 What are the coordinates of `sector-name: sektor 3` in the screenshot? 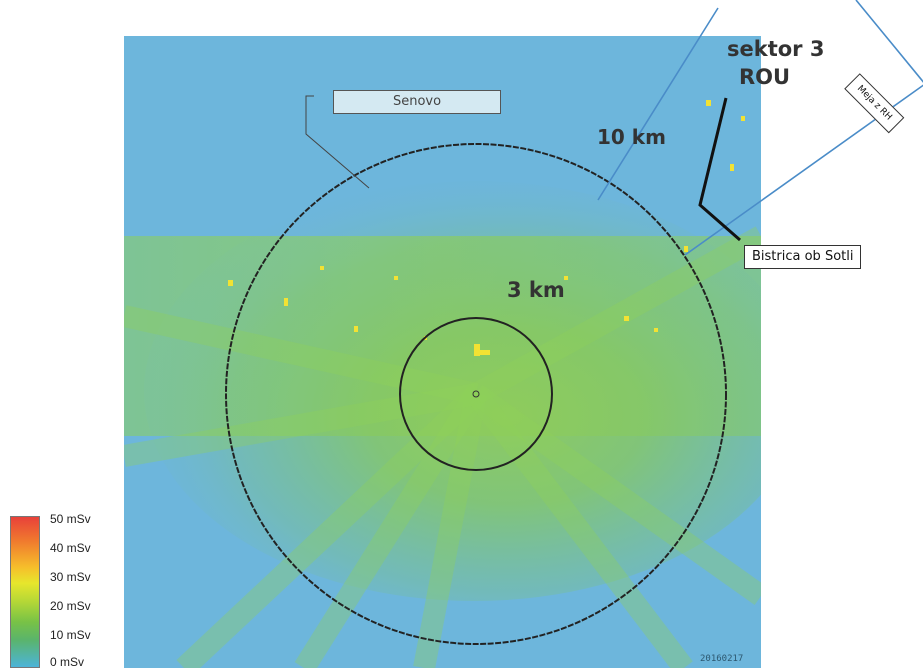 It's located at (776, 49).